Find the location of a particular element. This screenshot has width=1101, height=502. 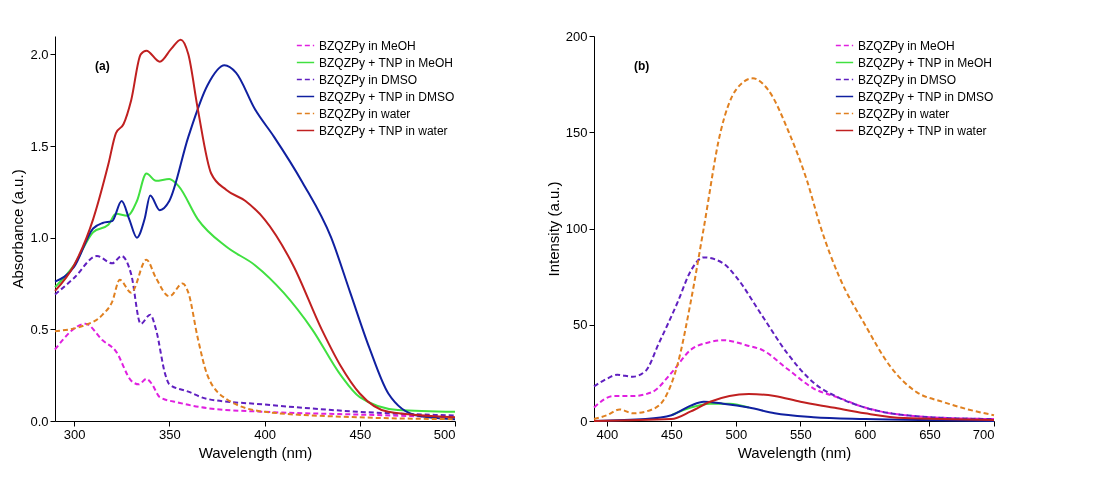

y-tick-label: 100 is located at coordinates (576, 228).